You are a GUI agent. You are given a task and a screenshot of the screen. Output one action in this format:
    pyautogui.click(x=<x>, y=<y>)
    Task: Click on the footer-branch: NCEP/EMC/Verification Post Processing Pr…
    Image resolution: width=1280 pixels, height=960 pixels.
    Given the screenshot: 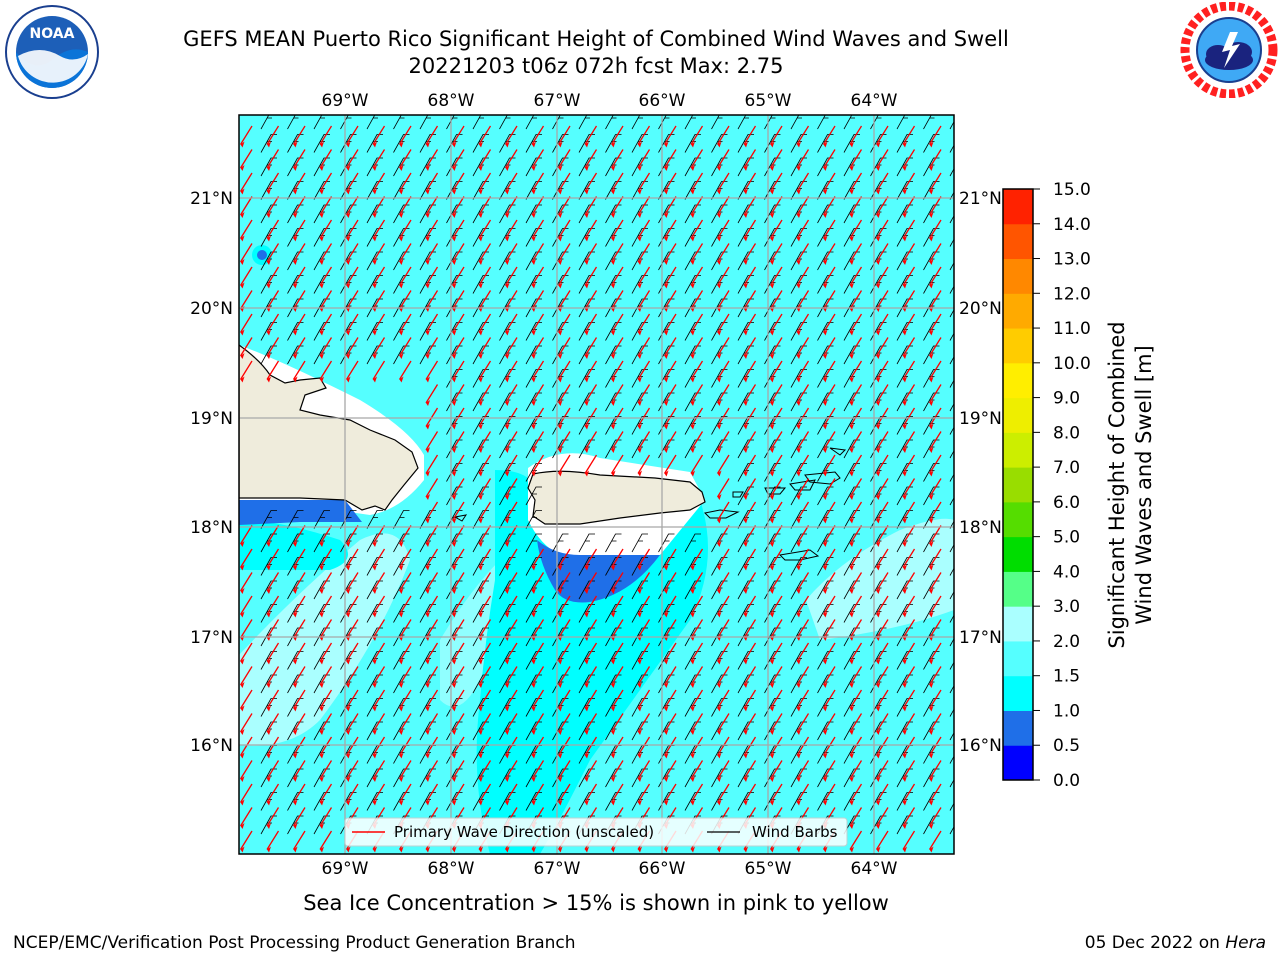 What is the action you would take?
    pyautogui.click(x=294, y=943)
    